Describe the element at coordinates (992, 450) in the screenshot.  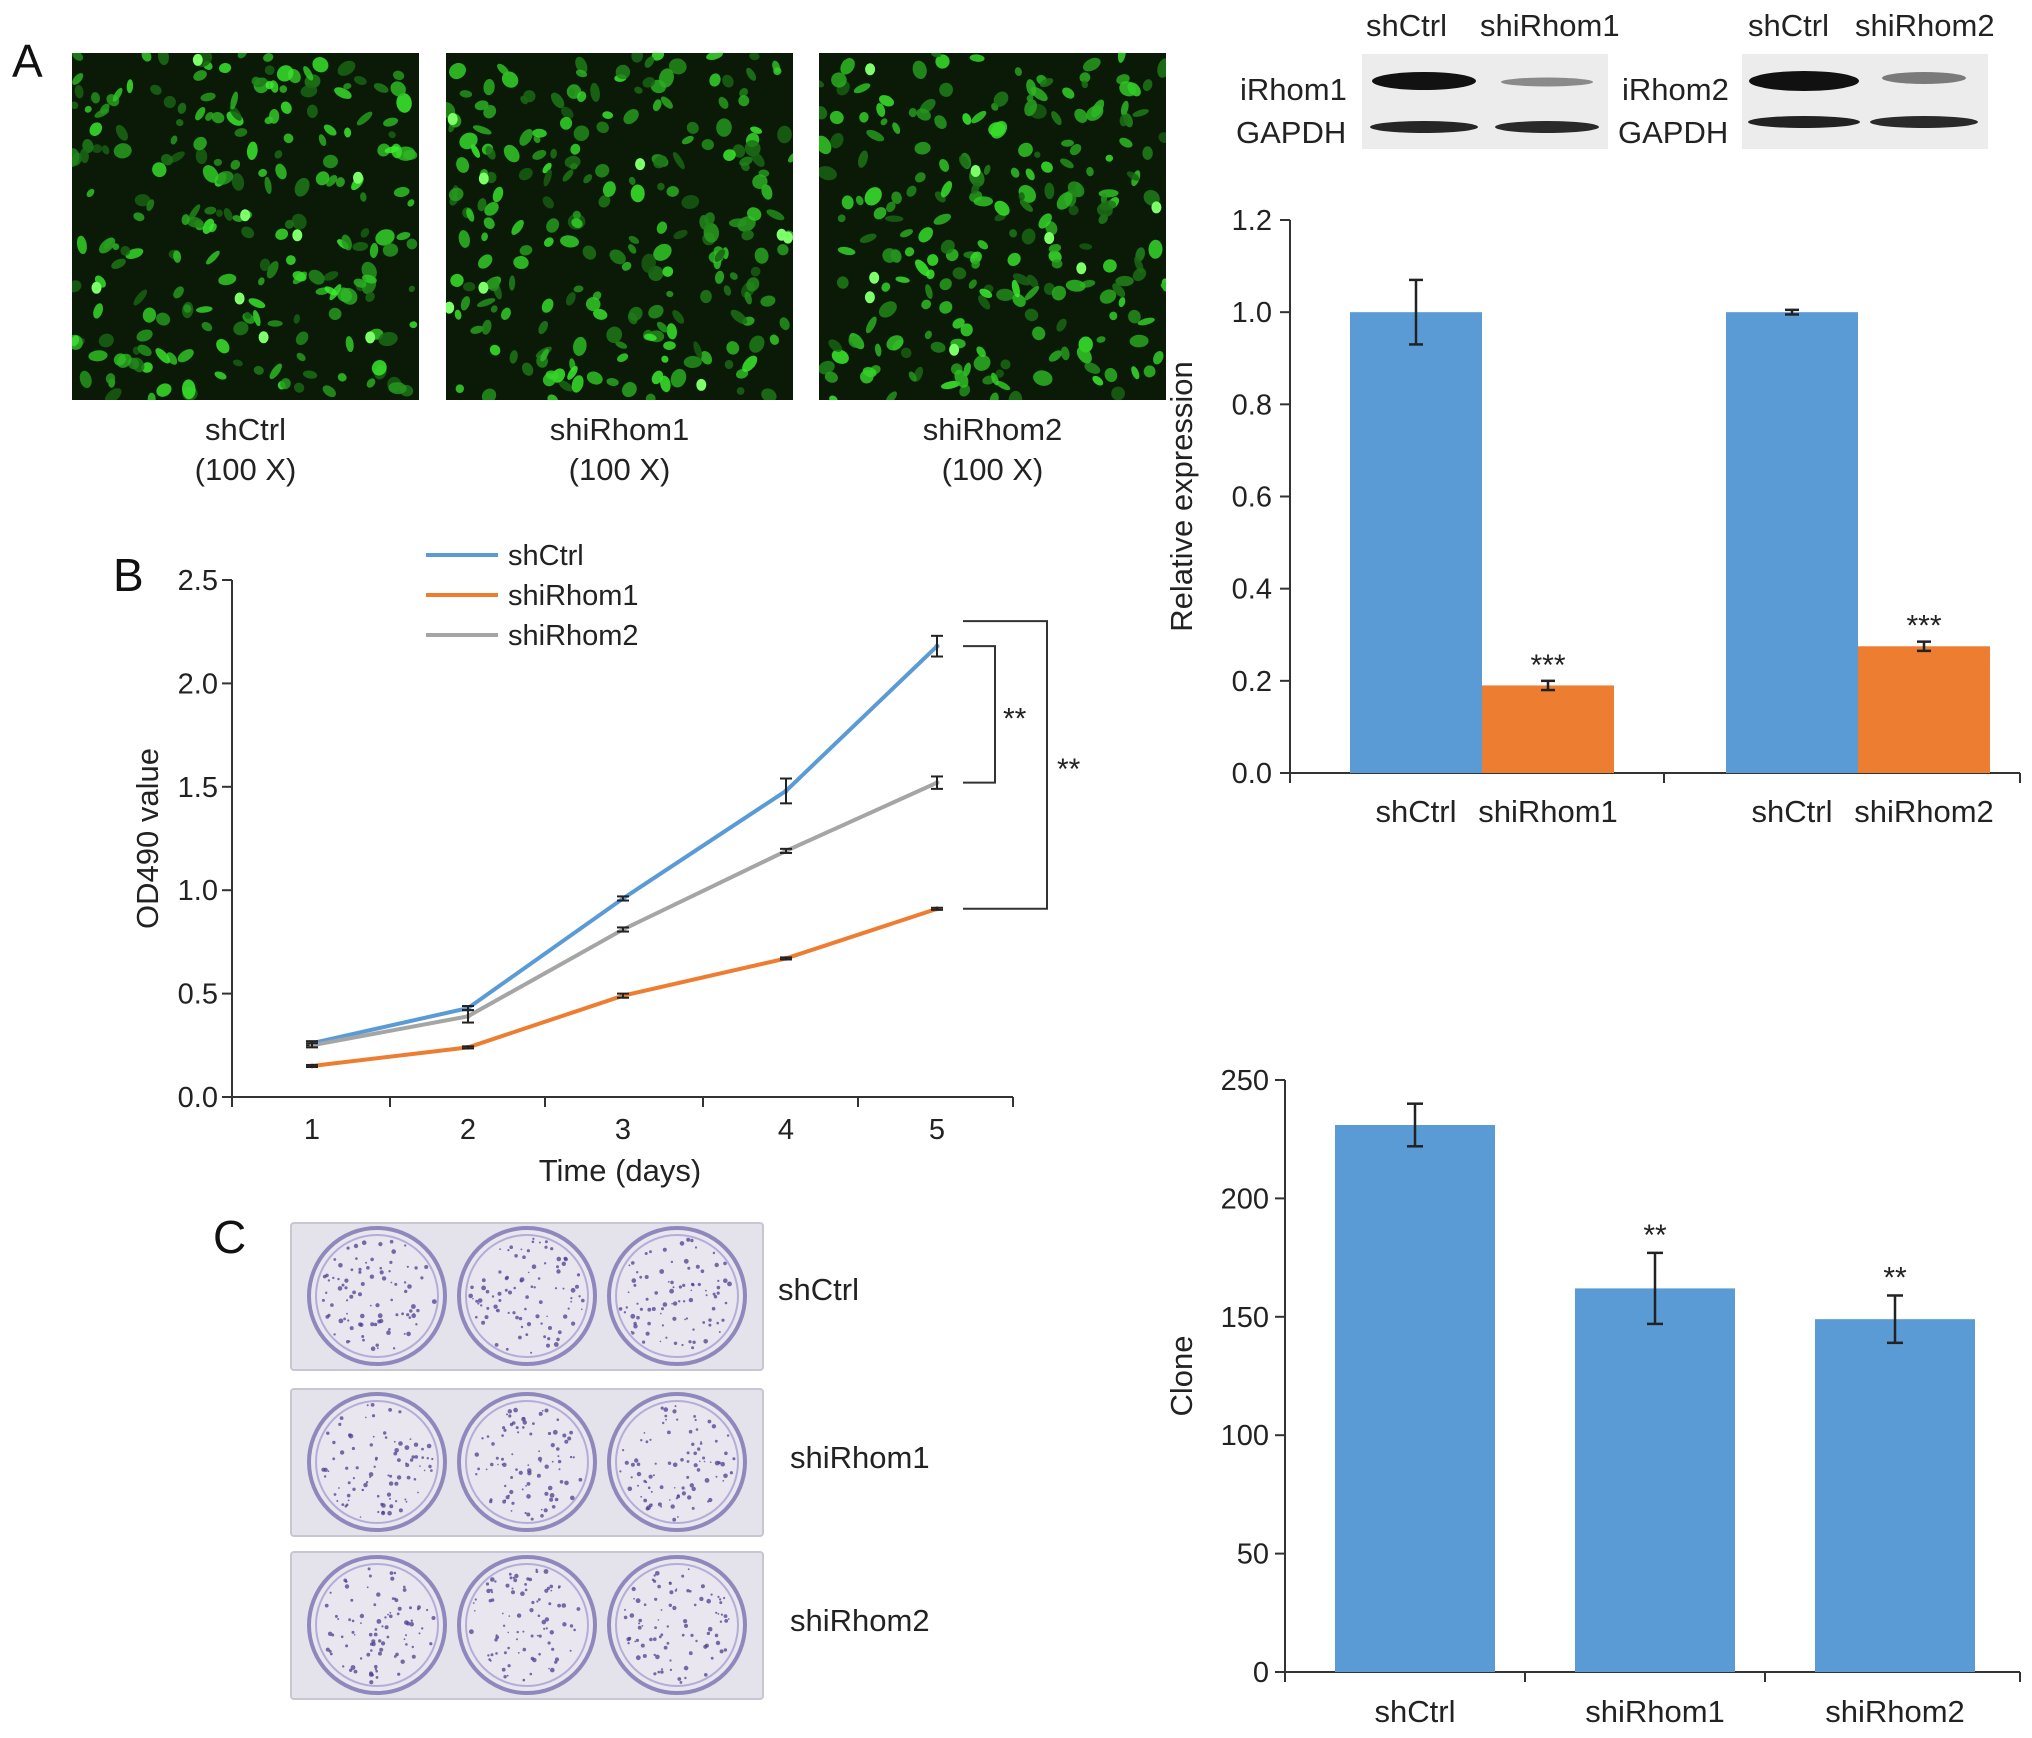
I see `micrograph-caption-shirhom2: shiRhom2 (100 X)` at that location.